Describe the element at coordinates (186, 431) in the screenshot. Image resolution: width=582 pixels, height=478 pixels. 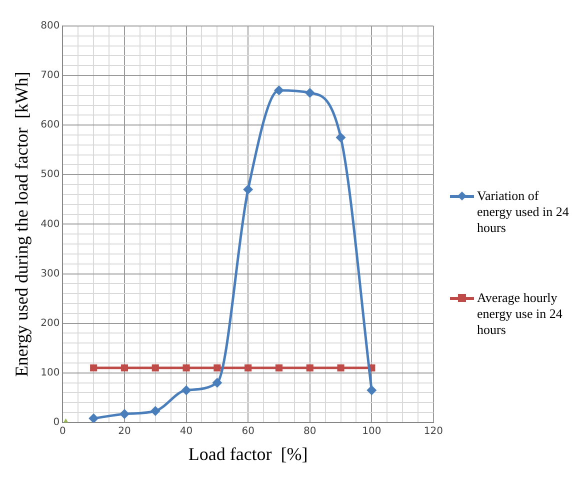
I see `x-tick-label: 40` at that location.